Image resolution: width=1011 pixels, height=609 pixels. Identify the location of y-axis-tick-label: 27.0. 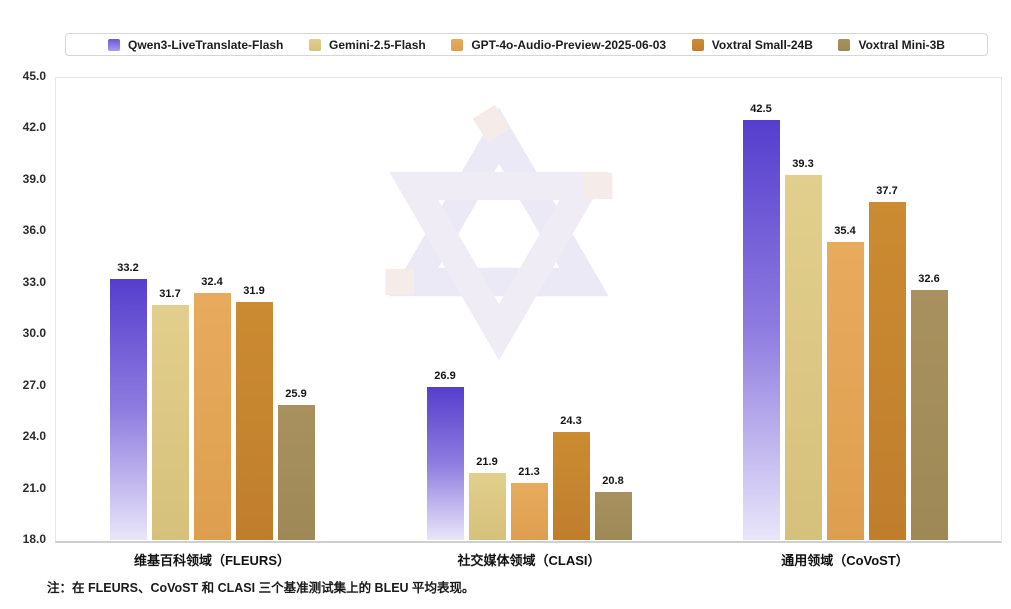
(34, 384).